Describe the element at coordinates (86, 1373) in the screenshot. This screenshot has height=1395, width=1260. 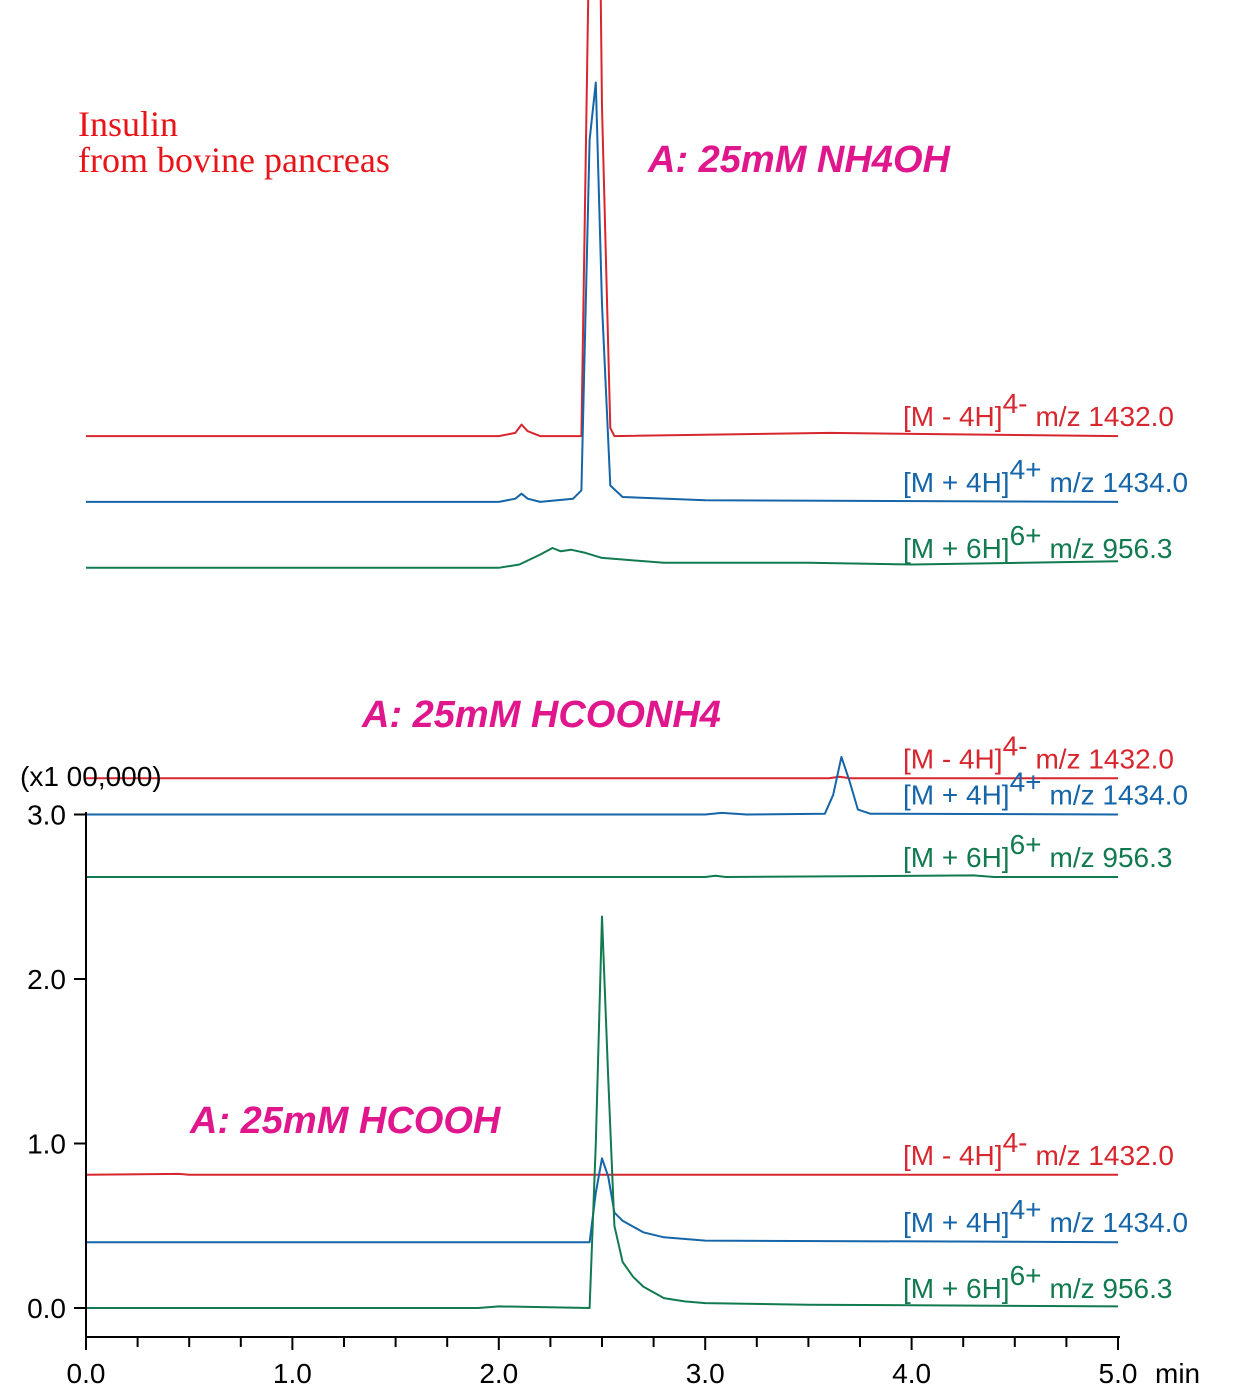
I see `x-tick-label-0: 0.0` at that location.